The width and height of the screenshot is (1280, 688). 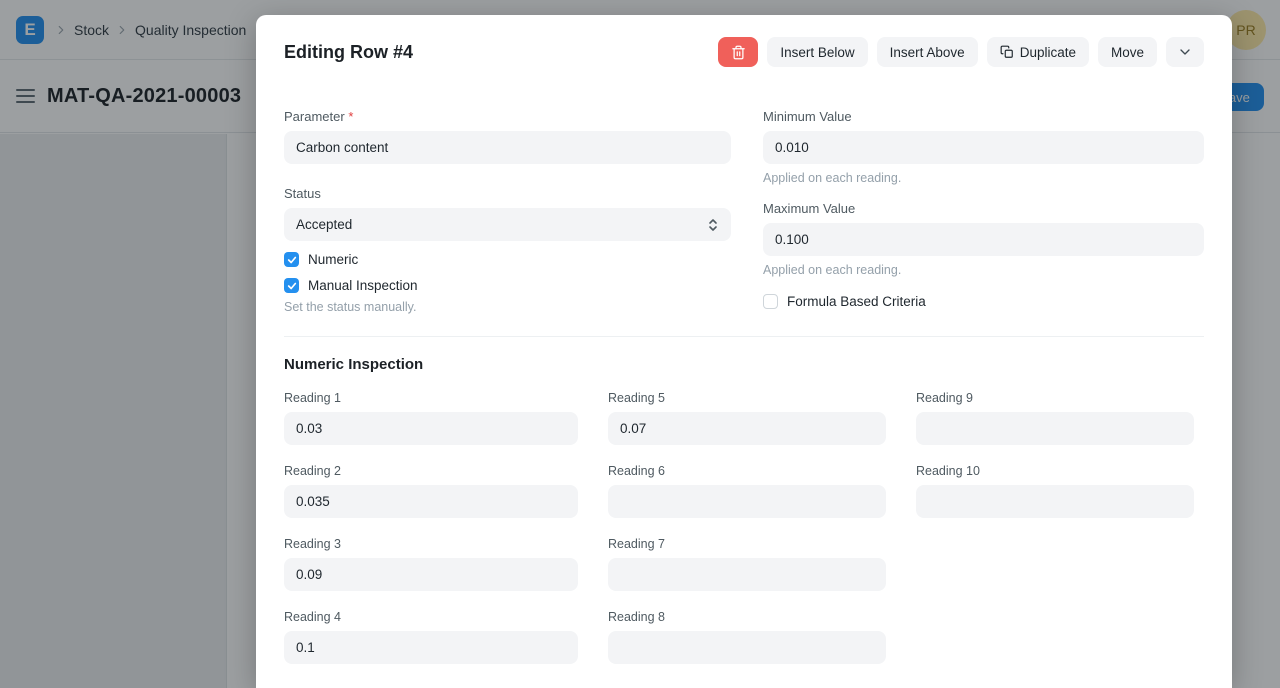 What do you see at coordinates (349, 51) in the screenshot?
I see `dialog-title: Editing Row #4` at bounding box center [349, 51].